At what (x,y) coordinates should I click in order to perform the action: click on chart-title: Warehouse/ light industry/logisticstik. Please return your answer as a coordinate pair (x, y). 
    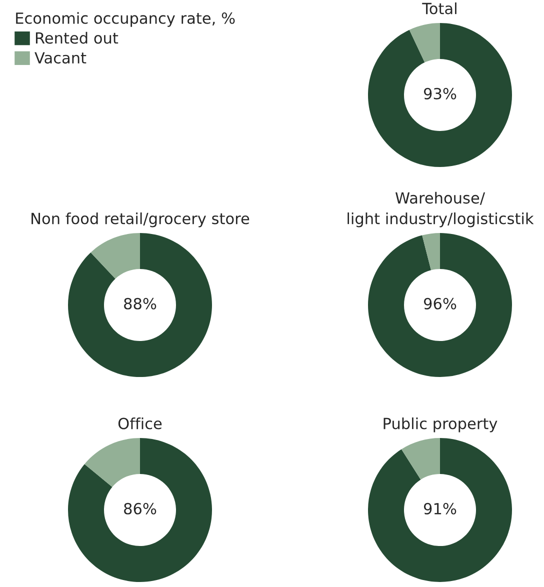
    Looking at the image, I should click on (441, 210).